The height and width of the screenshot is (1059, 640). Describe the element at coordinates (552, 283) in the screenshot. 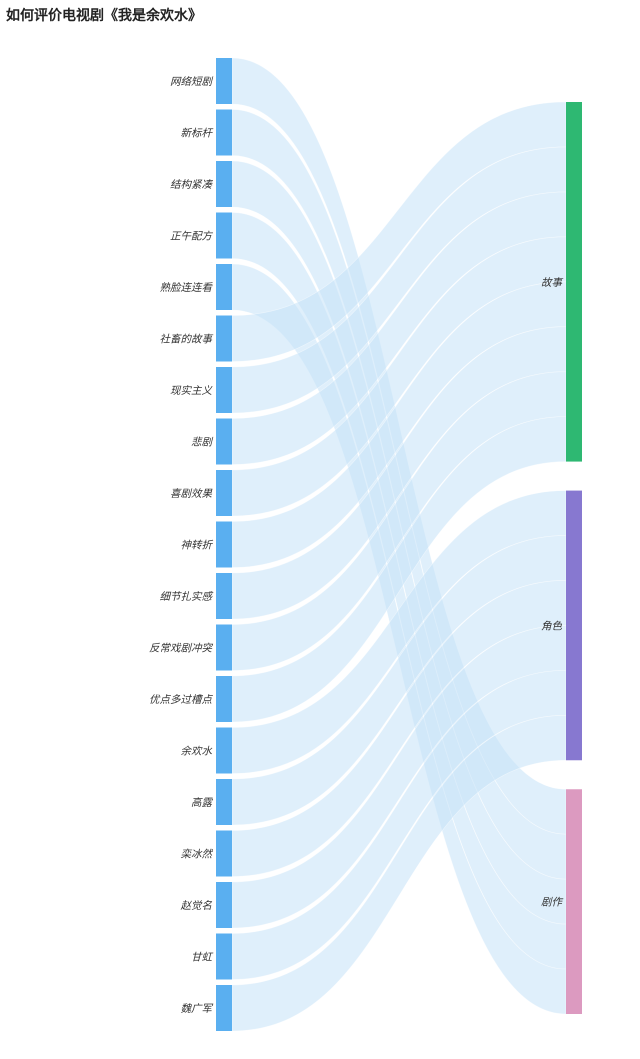

I see `target-node-label: 故事` at that location.